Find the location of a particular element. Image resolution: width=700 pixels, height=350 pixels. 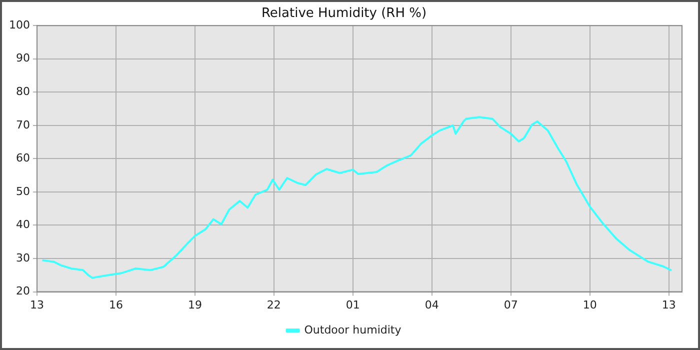

y-tick-label: 70 is located at coordinates (23, 125).